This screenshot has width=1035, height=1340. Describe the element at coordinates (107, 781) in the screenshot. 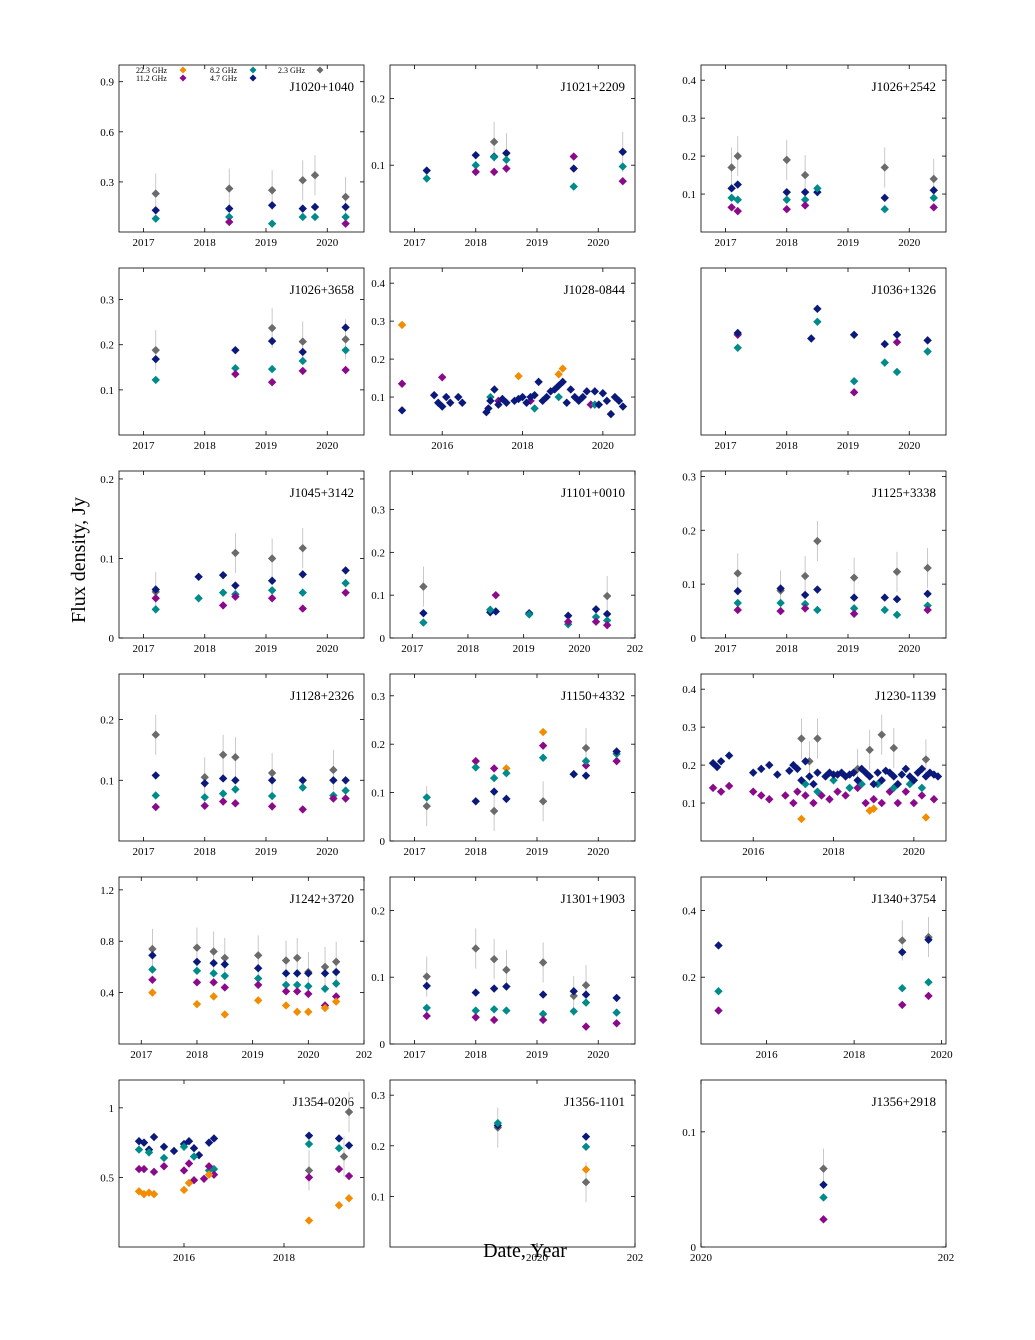

I see `y-tick-label: 0.1` at that location.